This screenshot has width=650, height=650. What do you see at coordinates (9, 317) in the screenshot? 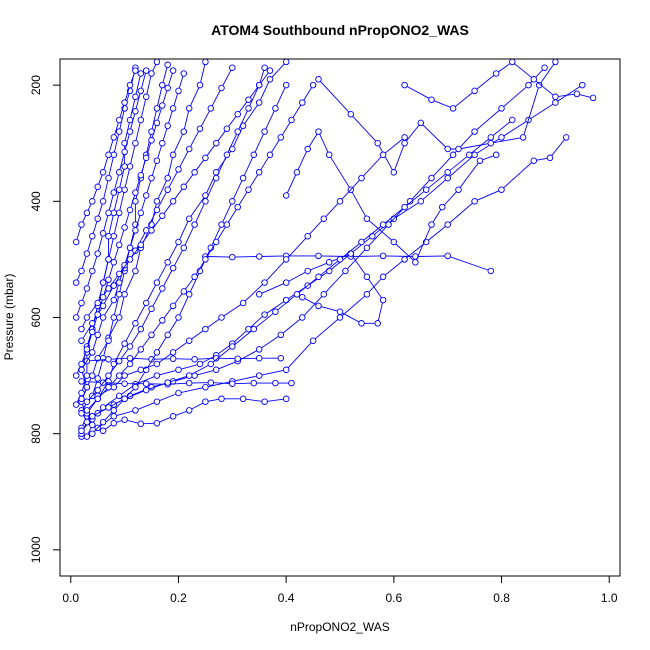
I see `y-axis-label: Pressure (mbar)` at bounding box center [9, 317].